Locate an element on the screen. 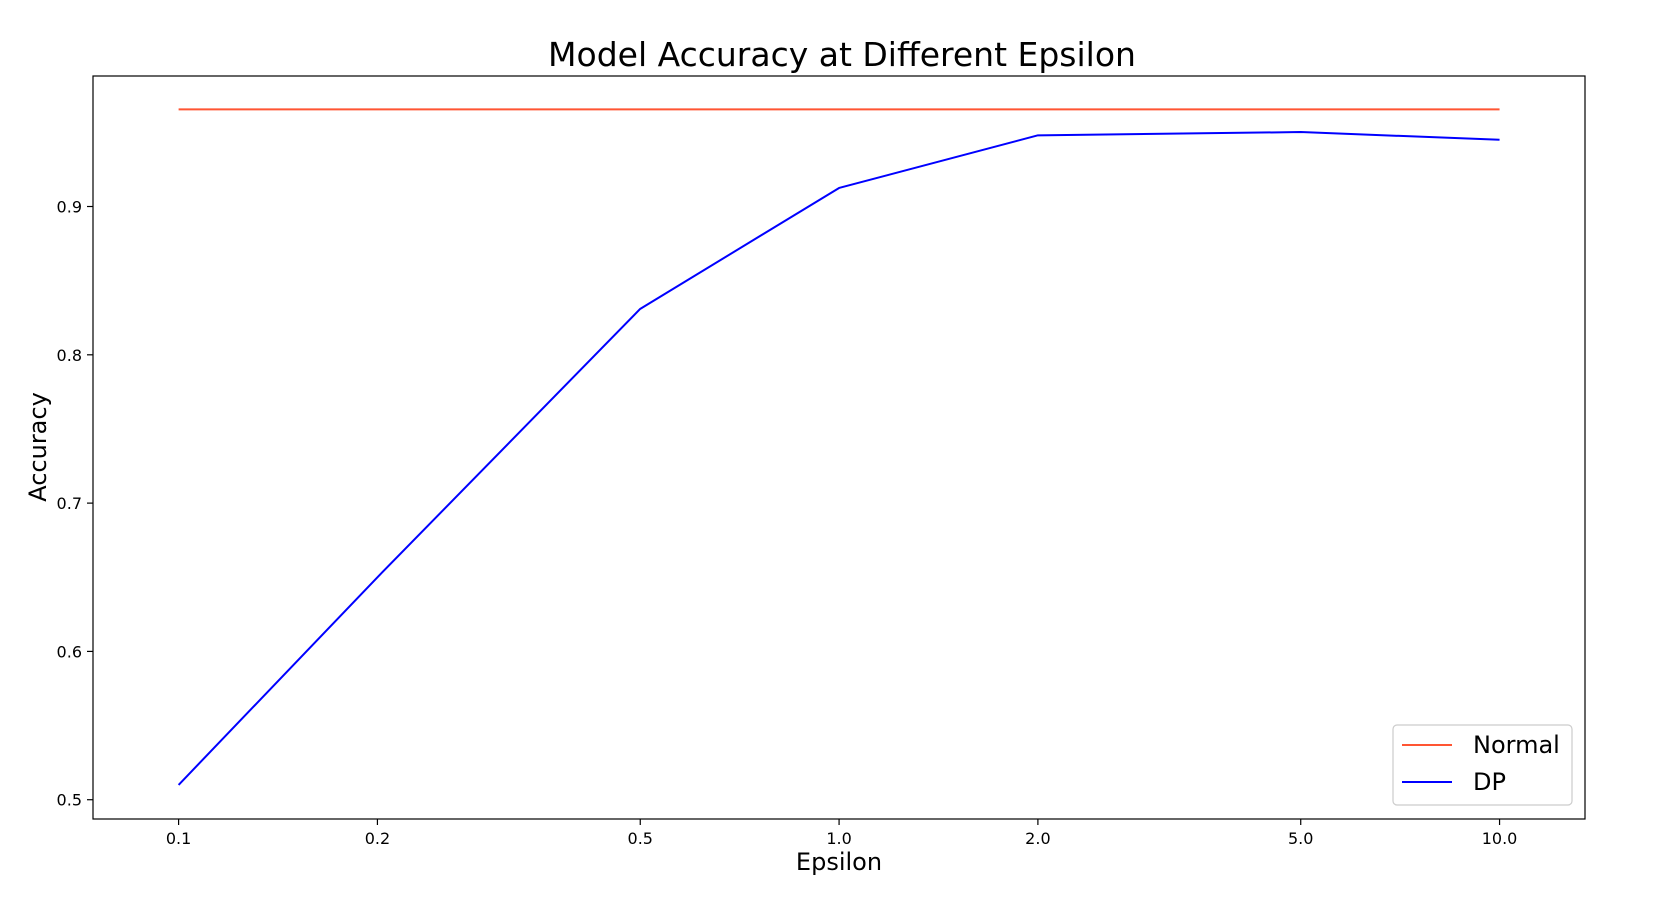  y-tick-label: 0.8 is located at coordinates (69, 355).